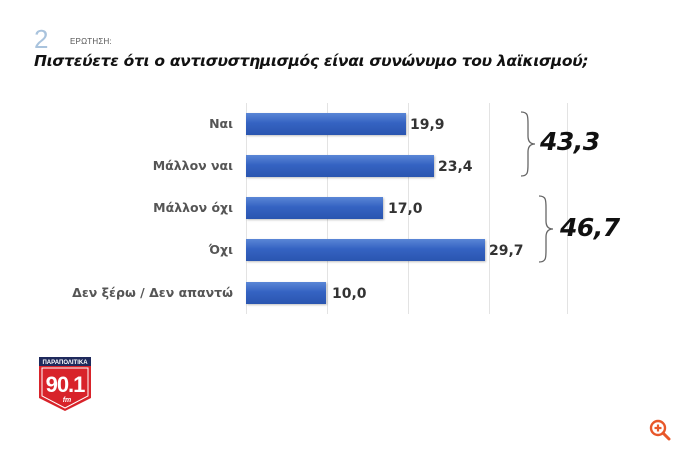  I want to click on value-label: 23,4, so click(455, 167).